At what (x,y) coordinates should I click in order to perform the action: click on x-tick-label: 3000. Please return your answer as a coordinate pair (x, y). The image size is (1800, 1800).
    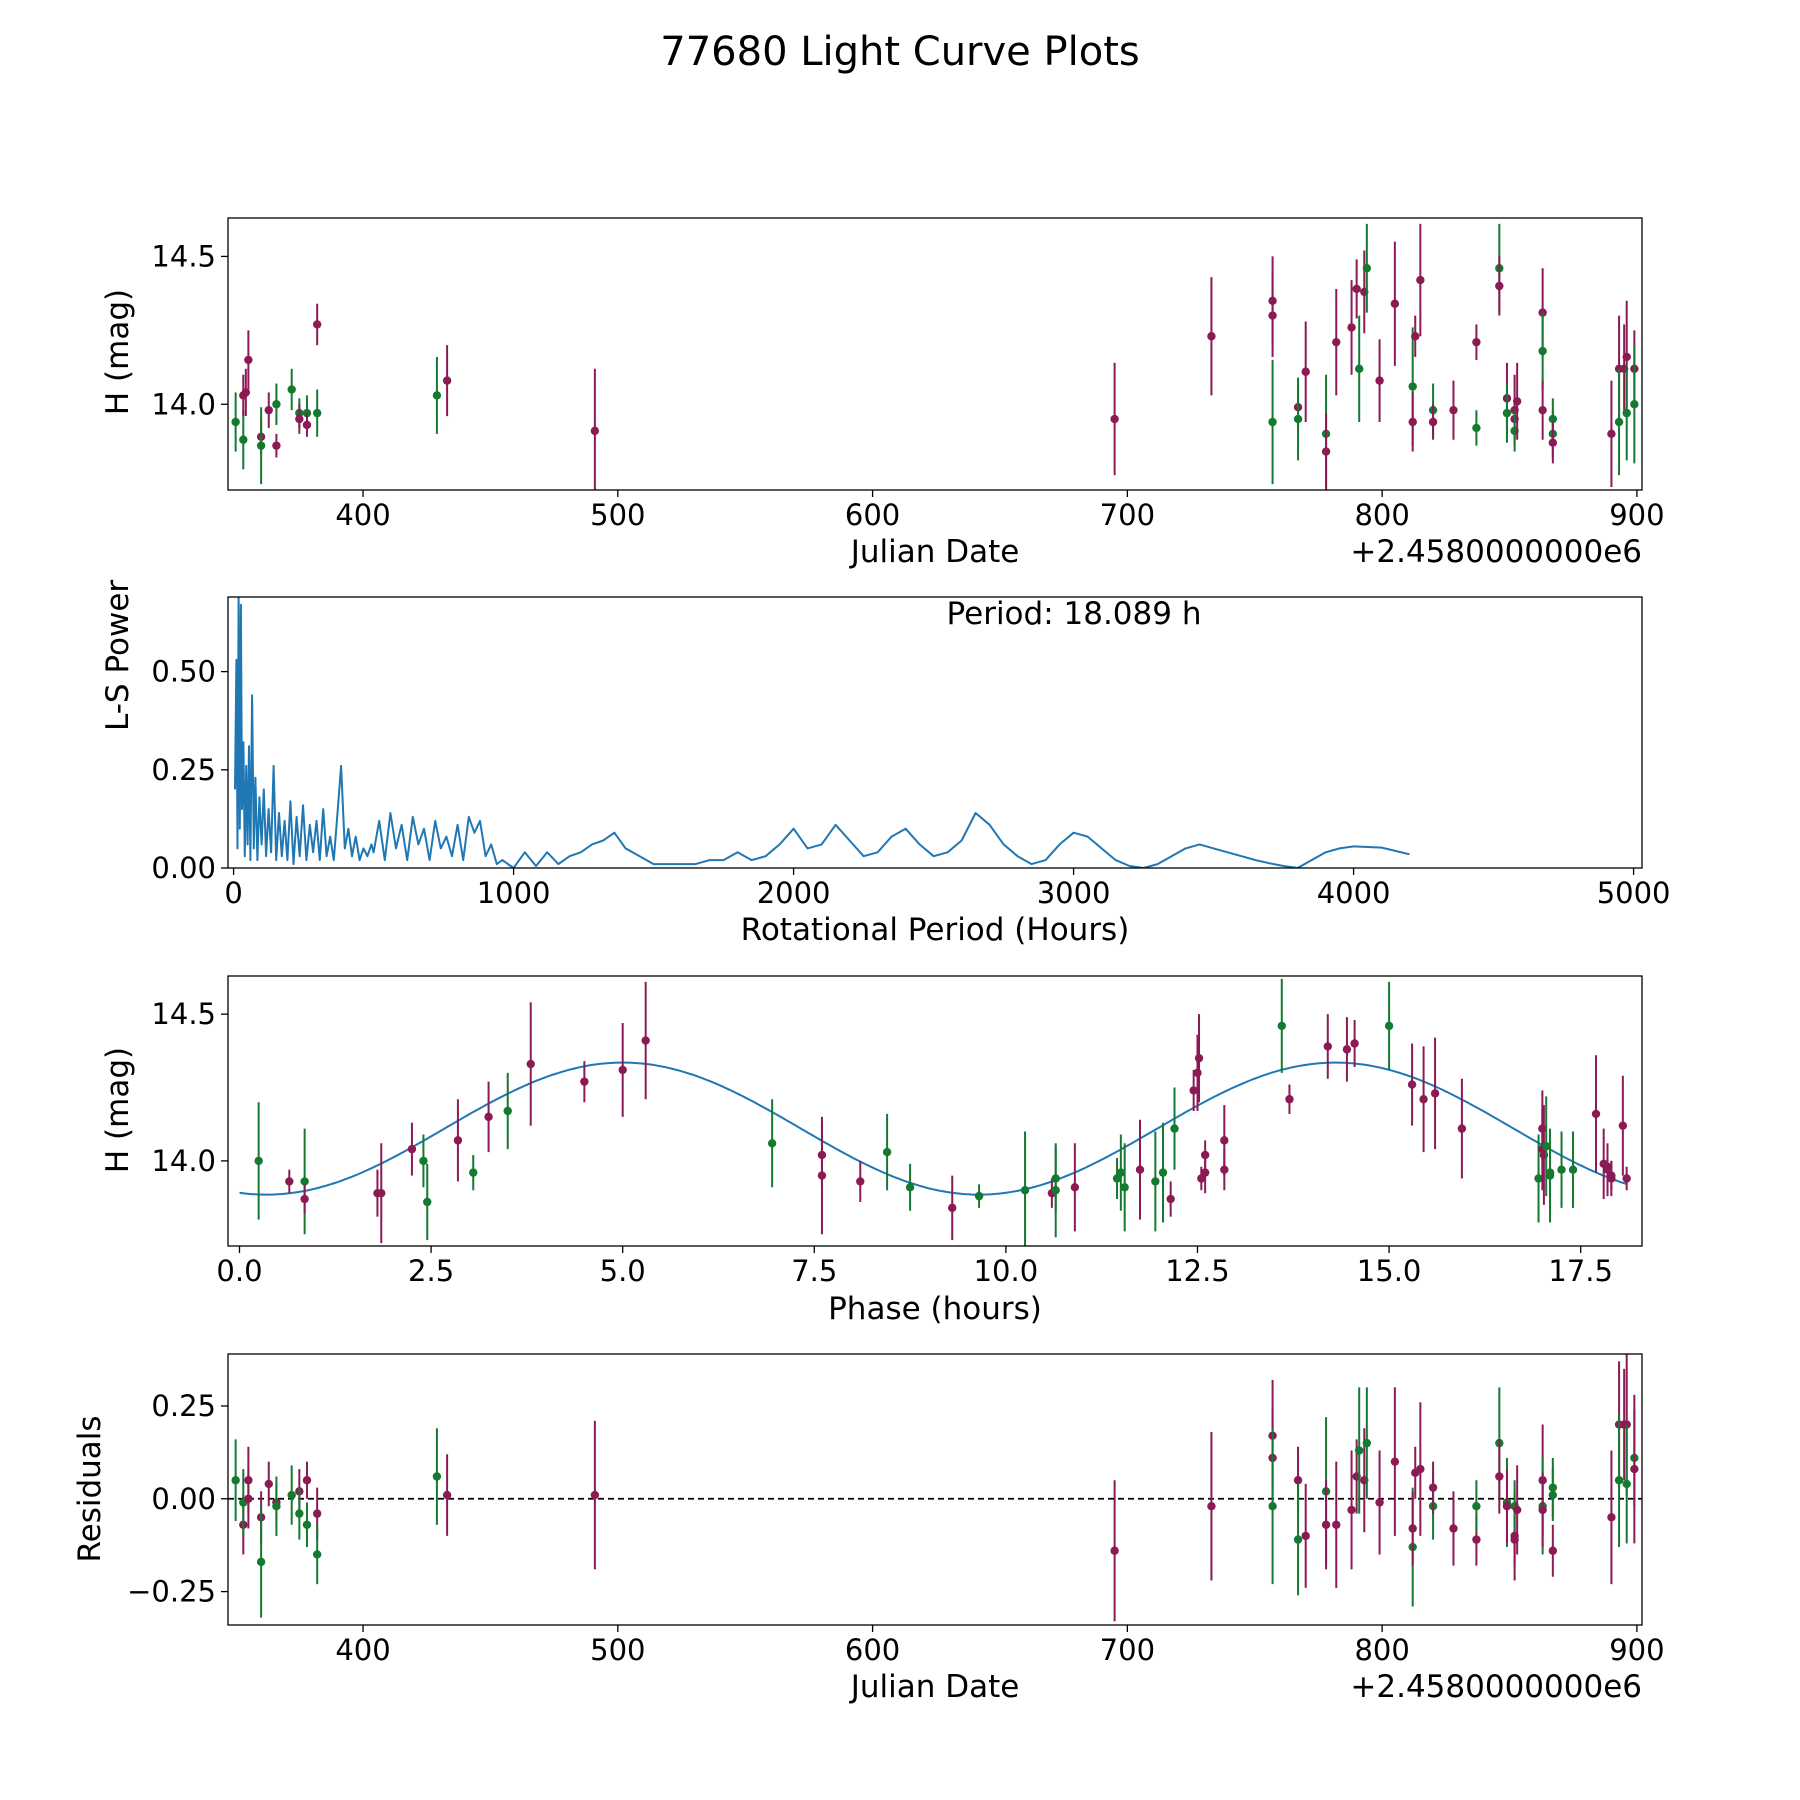
    Looking at the image, I should click on (1074, 893).